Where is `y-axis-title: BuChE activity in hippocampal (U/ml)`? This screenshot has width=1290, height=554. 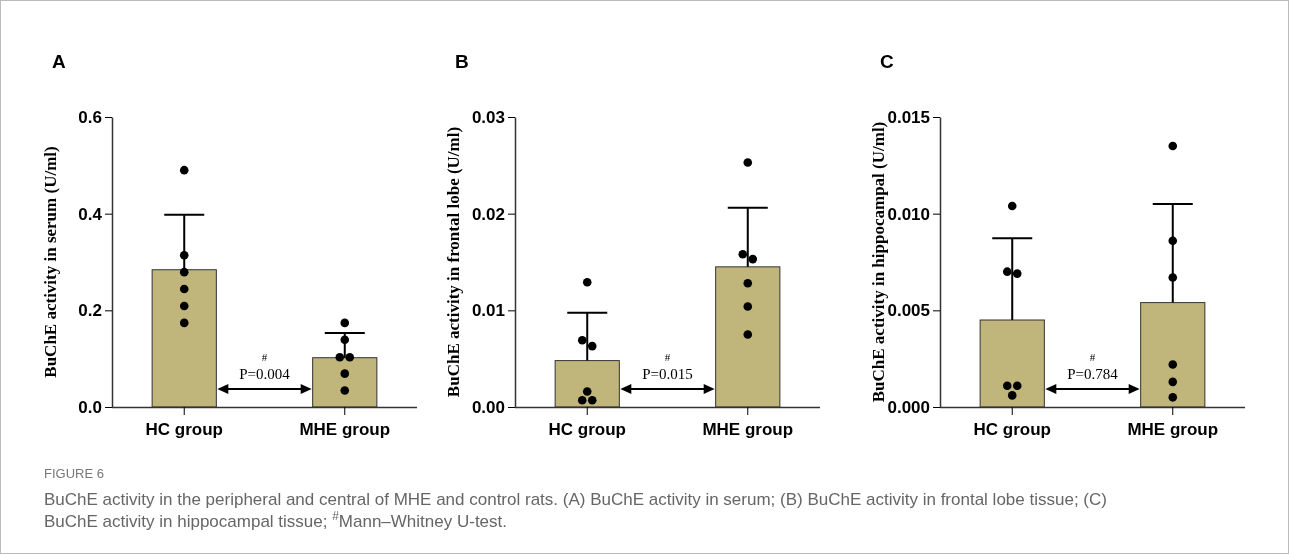
y-axis-title: BuChE activity in hippocampal (U/ml) is located at coordinates (878, 262).